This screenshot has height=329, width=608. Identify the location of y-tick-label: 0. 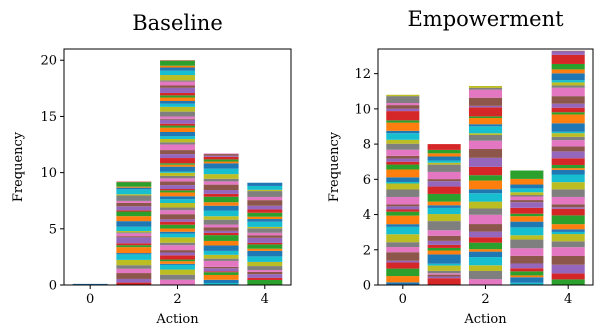
(367, 286).